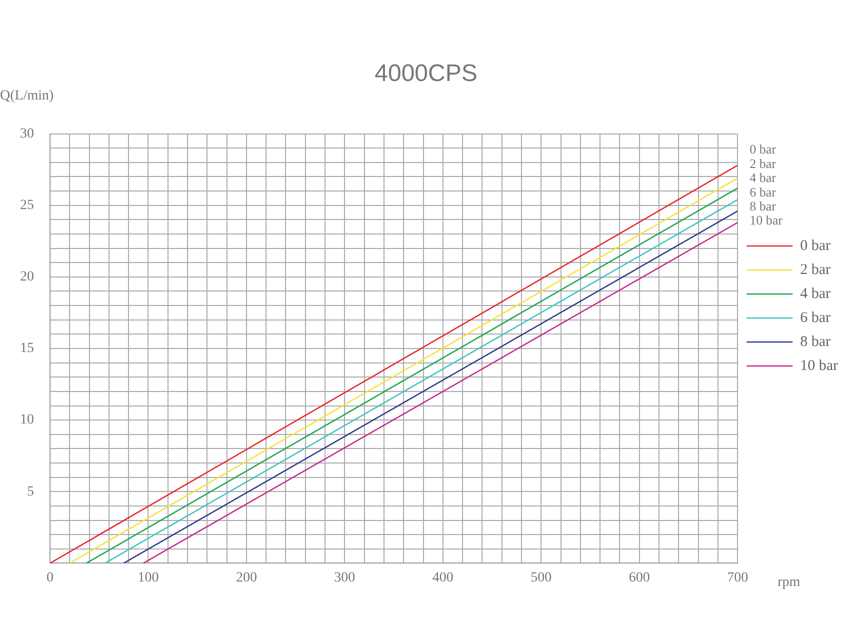 The image size is (848, 637). What do you see at coordinates (815, 342) in the screenshot?
I see `legend-label: 8 bar` at bounding box center [815, 342].